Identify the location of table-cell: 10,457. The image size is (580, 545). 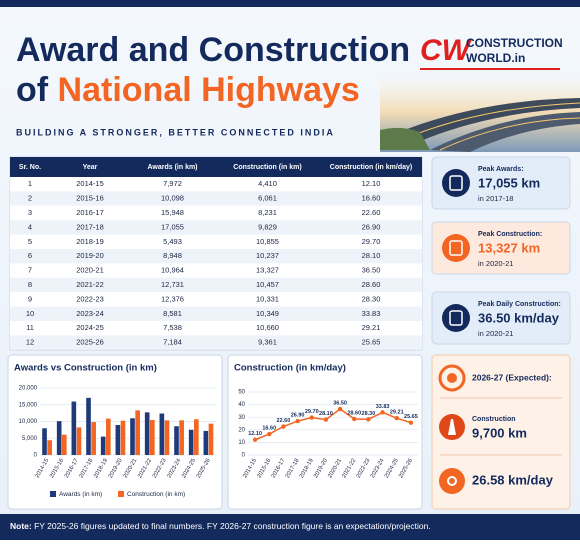
(267, 284).